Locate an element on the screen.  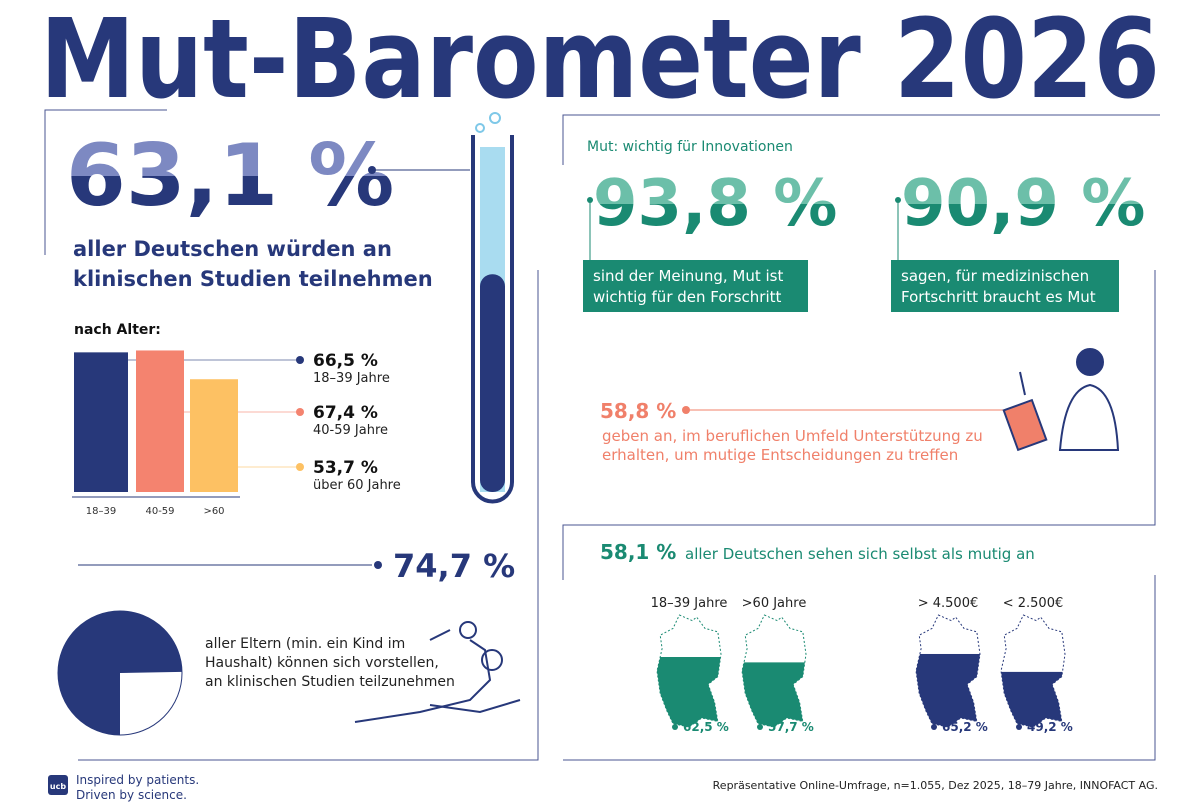
group-label: über 60 Jahre is located at coordinates (357, 485).